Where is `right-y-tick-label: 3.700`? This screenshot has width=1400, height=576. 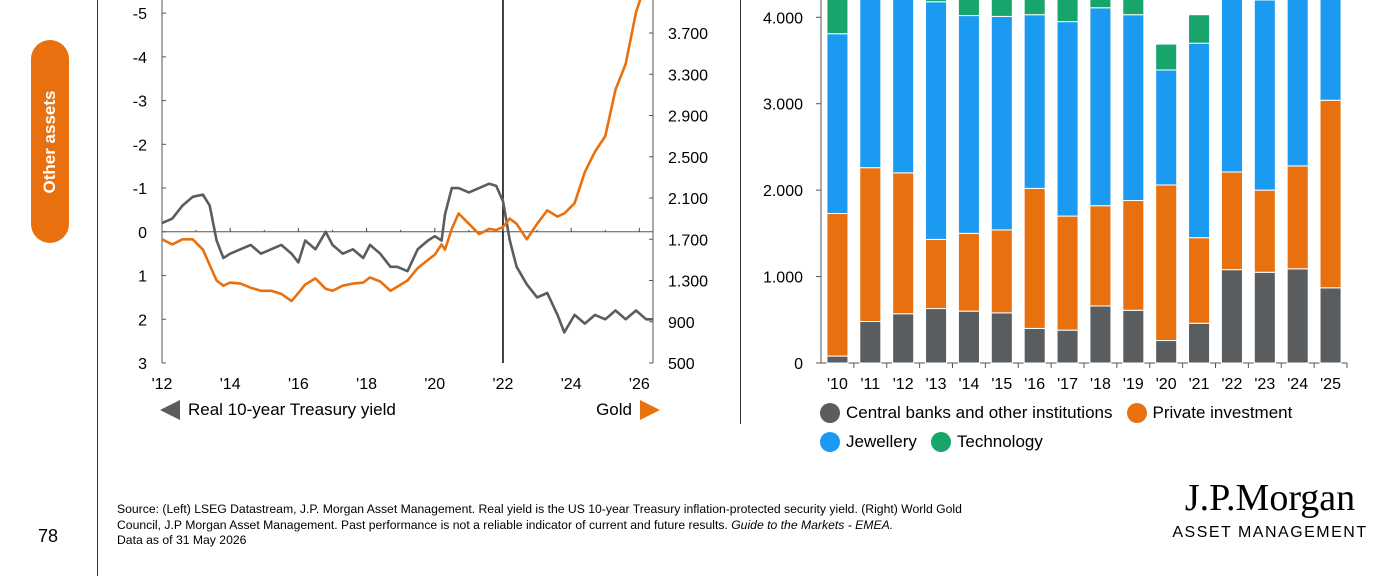 right-y-tick-label: 3.700 is located at coordinates (688, 34).